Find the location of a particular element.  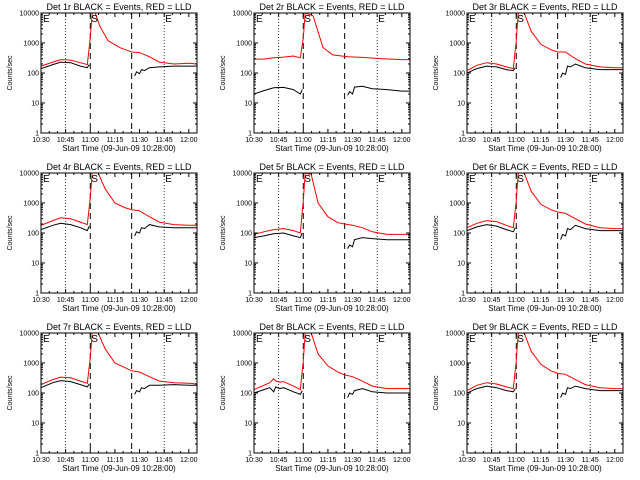

panel-title: Det 6r BLACK = Events, RED = LLD is located at coordinates (545, 167).